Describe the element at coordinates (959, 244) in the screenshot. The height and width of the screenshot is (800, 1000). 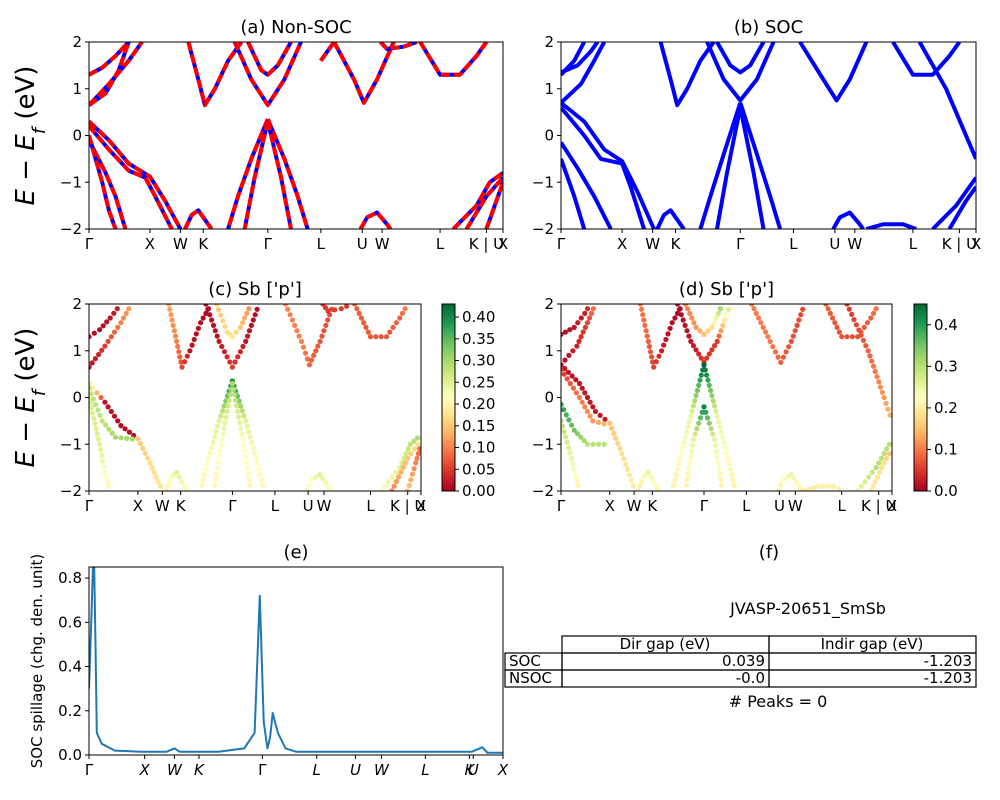
I see `x-tick-label-b: K | U` at that location.